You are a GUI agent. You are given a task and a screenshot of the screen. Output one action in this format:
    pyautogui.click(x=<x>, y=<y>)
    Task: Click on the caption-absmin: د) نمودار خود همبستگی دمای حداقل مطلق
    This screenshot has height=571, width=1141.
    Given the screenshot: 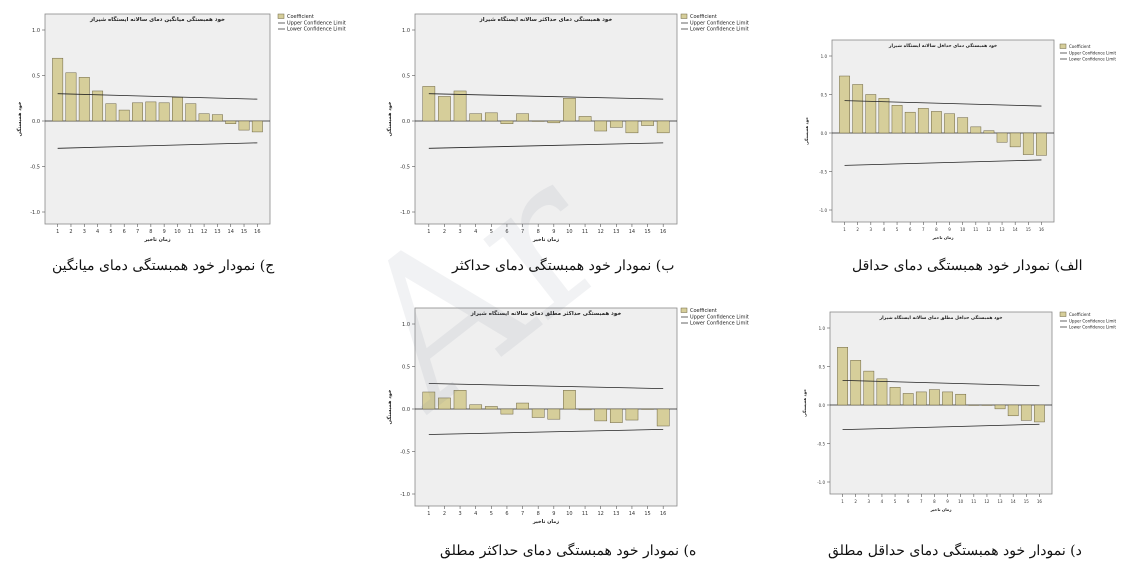 What is the action you would take?
    pyautogui.click(x=955, y=551)
    